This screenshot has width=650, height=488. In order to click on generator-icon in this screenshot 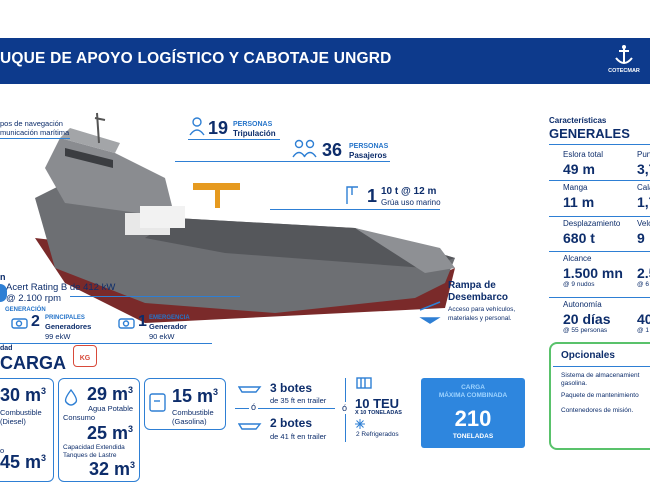, I will do `click(19, 323)`.